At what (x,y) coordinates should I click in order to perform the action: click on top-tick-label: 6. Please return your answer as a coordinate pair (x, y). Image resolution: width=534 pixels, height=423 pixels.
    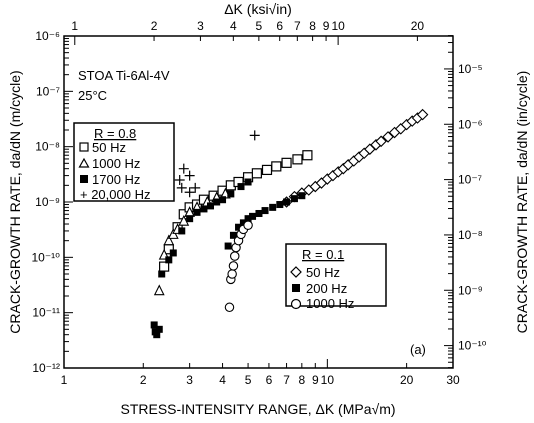
    Looking at the image, I should click on (279, 26).